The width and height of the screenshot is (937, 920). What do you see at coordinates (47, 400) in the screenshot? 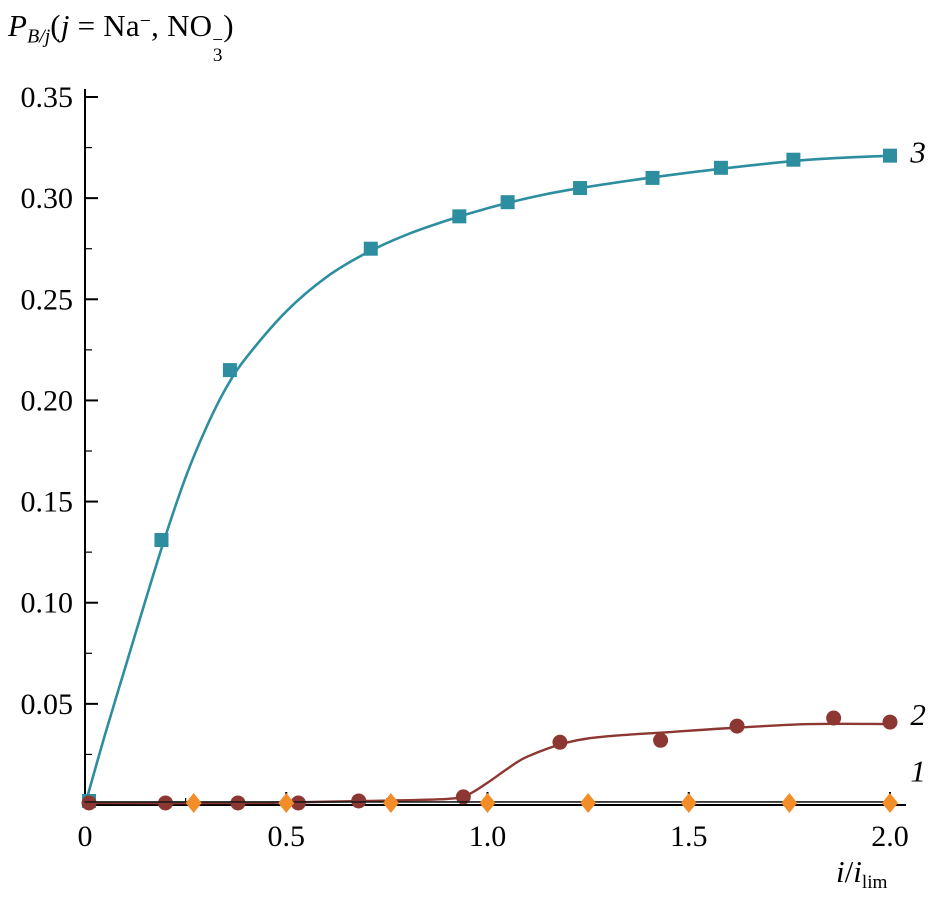
I see `y-tick-label: 0.20` at bounding box center [47, 400].